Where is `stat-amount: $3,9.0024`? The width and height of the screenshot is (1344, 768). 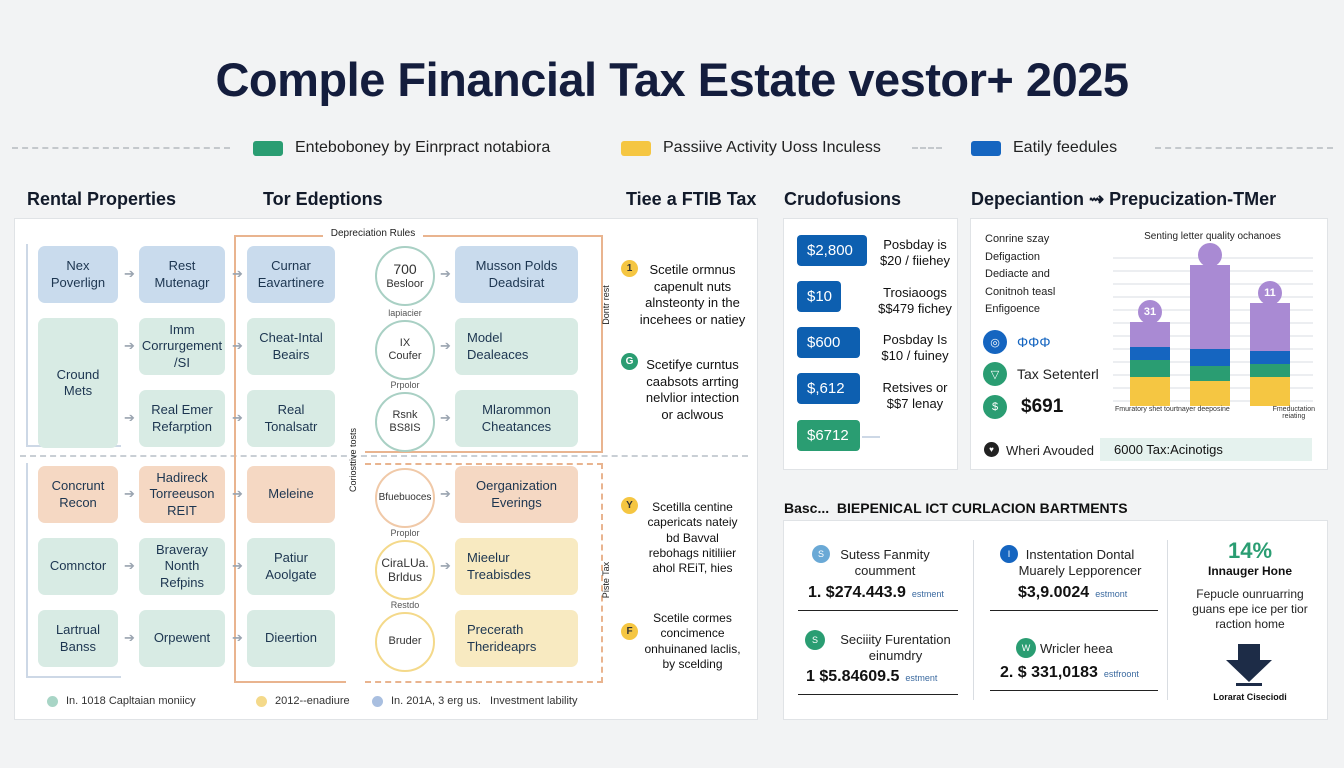
stat-amount: $3,9.0024 is located at coordinates (1054, 592).